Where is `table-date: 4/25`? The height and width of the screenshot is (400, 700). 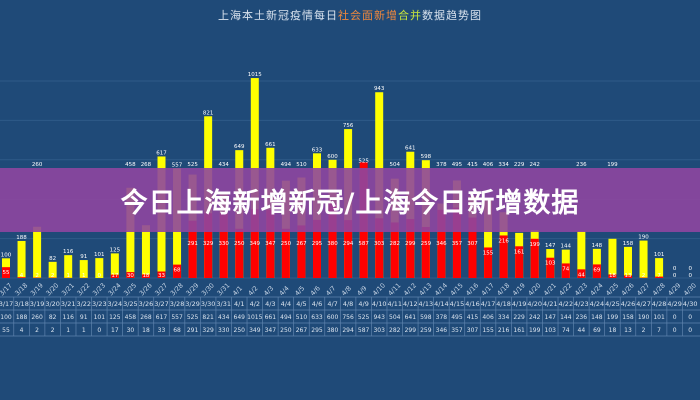
table-date: 4/25 is located at coordinates (612, 304).